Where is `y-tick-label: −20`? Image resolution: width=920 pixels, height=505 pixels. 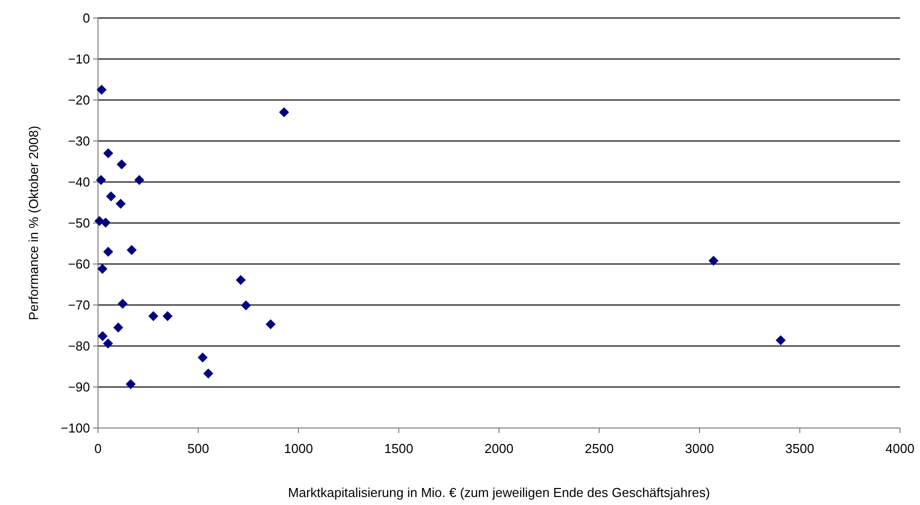 y-tick-label: −20 is located at coordinates (79, 100).